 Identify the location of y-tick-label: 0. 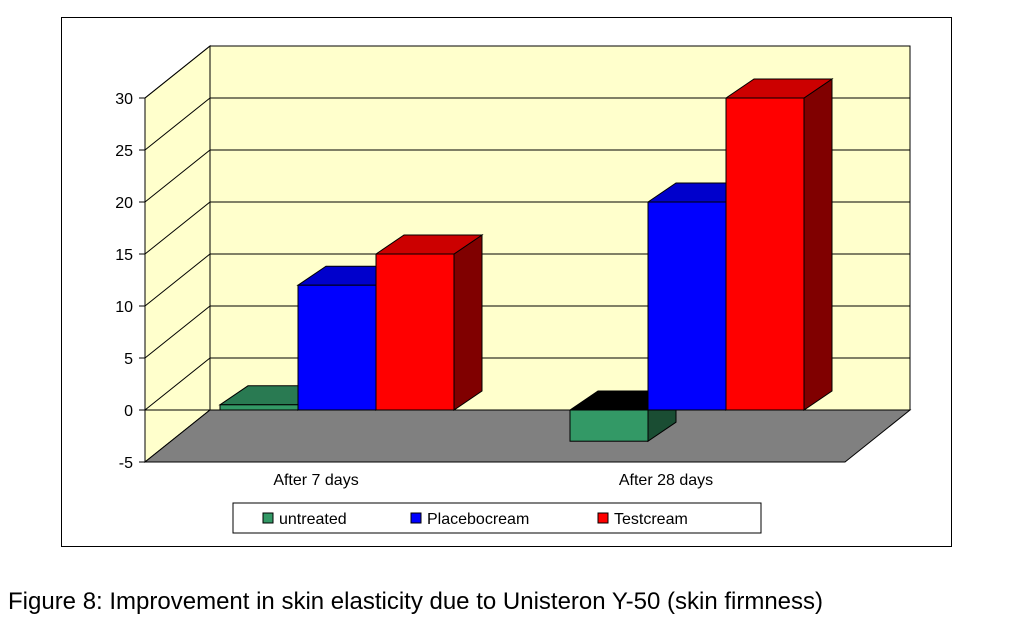
(128, 411).